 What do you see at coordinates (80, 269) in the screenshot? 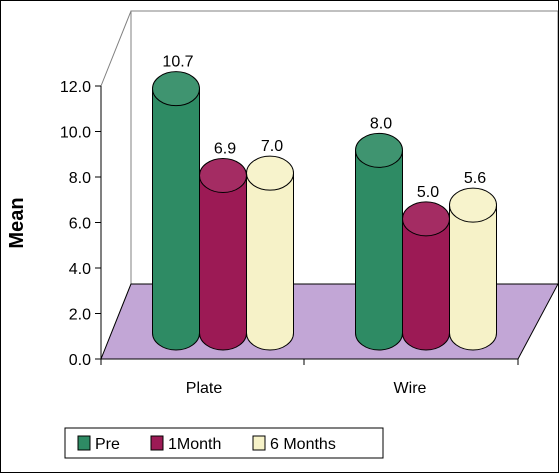
I see `y-tick-label: 4.0` at bounding box center [80, 269].